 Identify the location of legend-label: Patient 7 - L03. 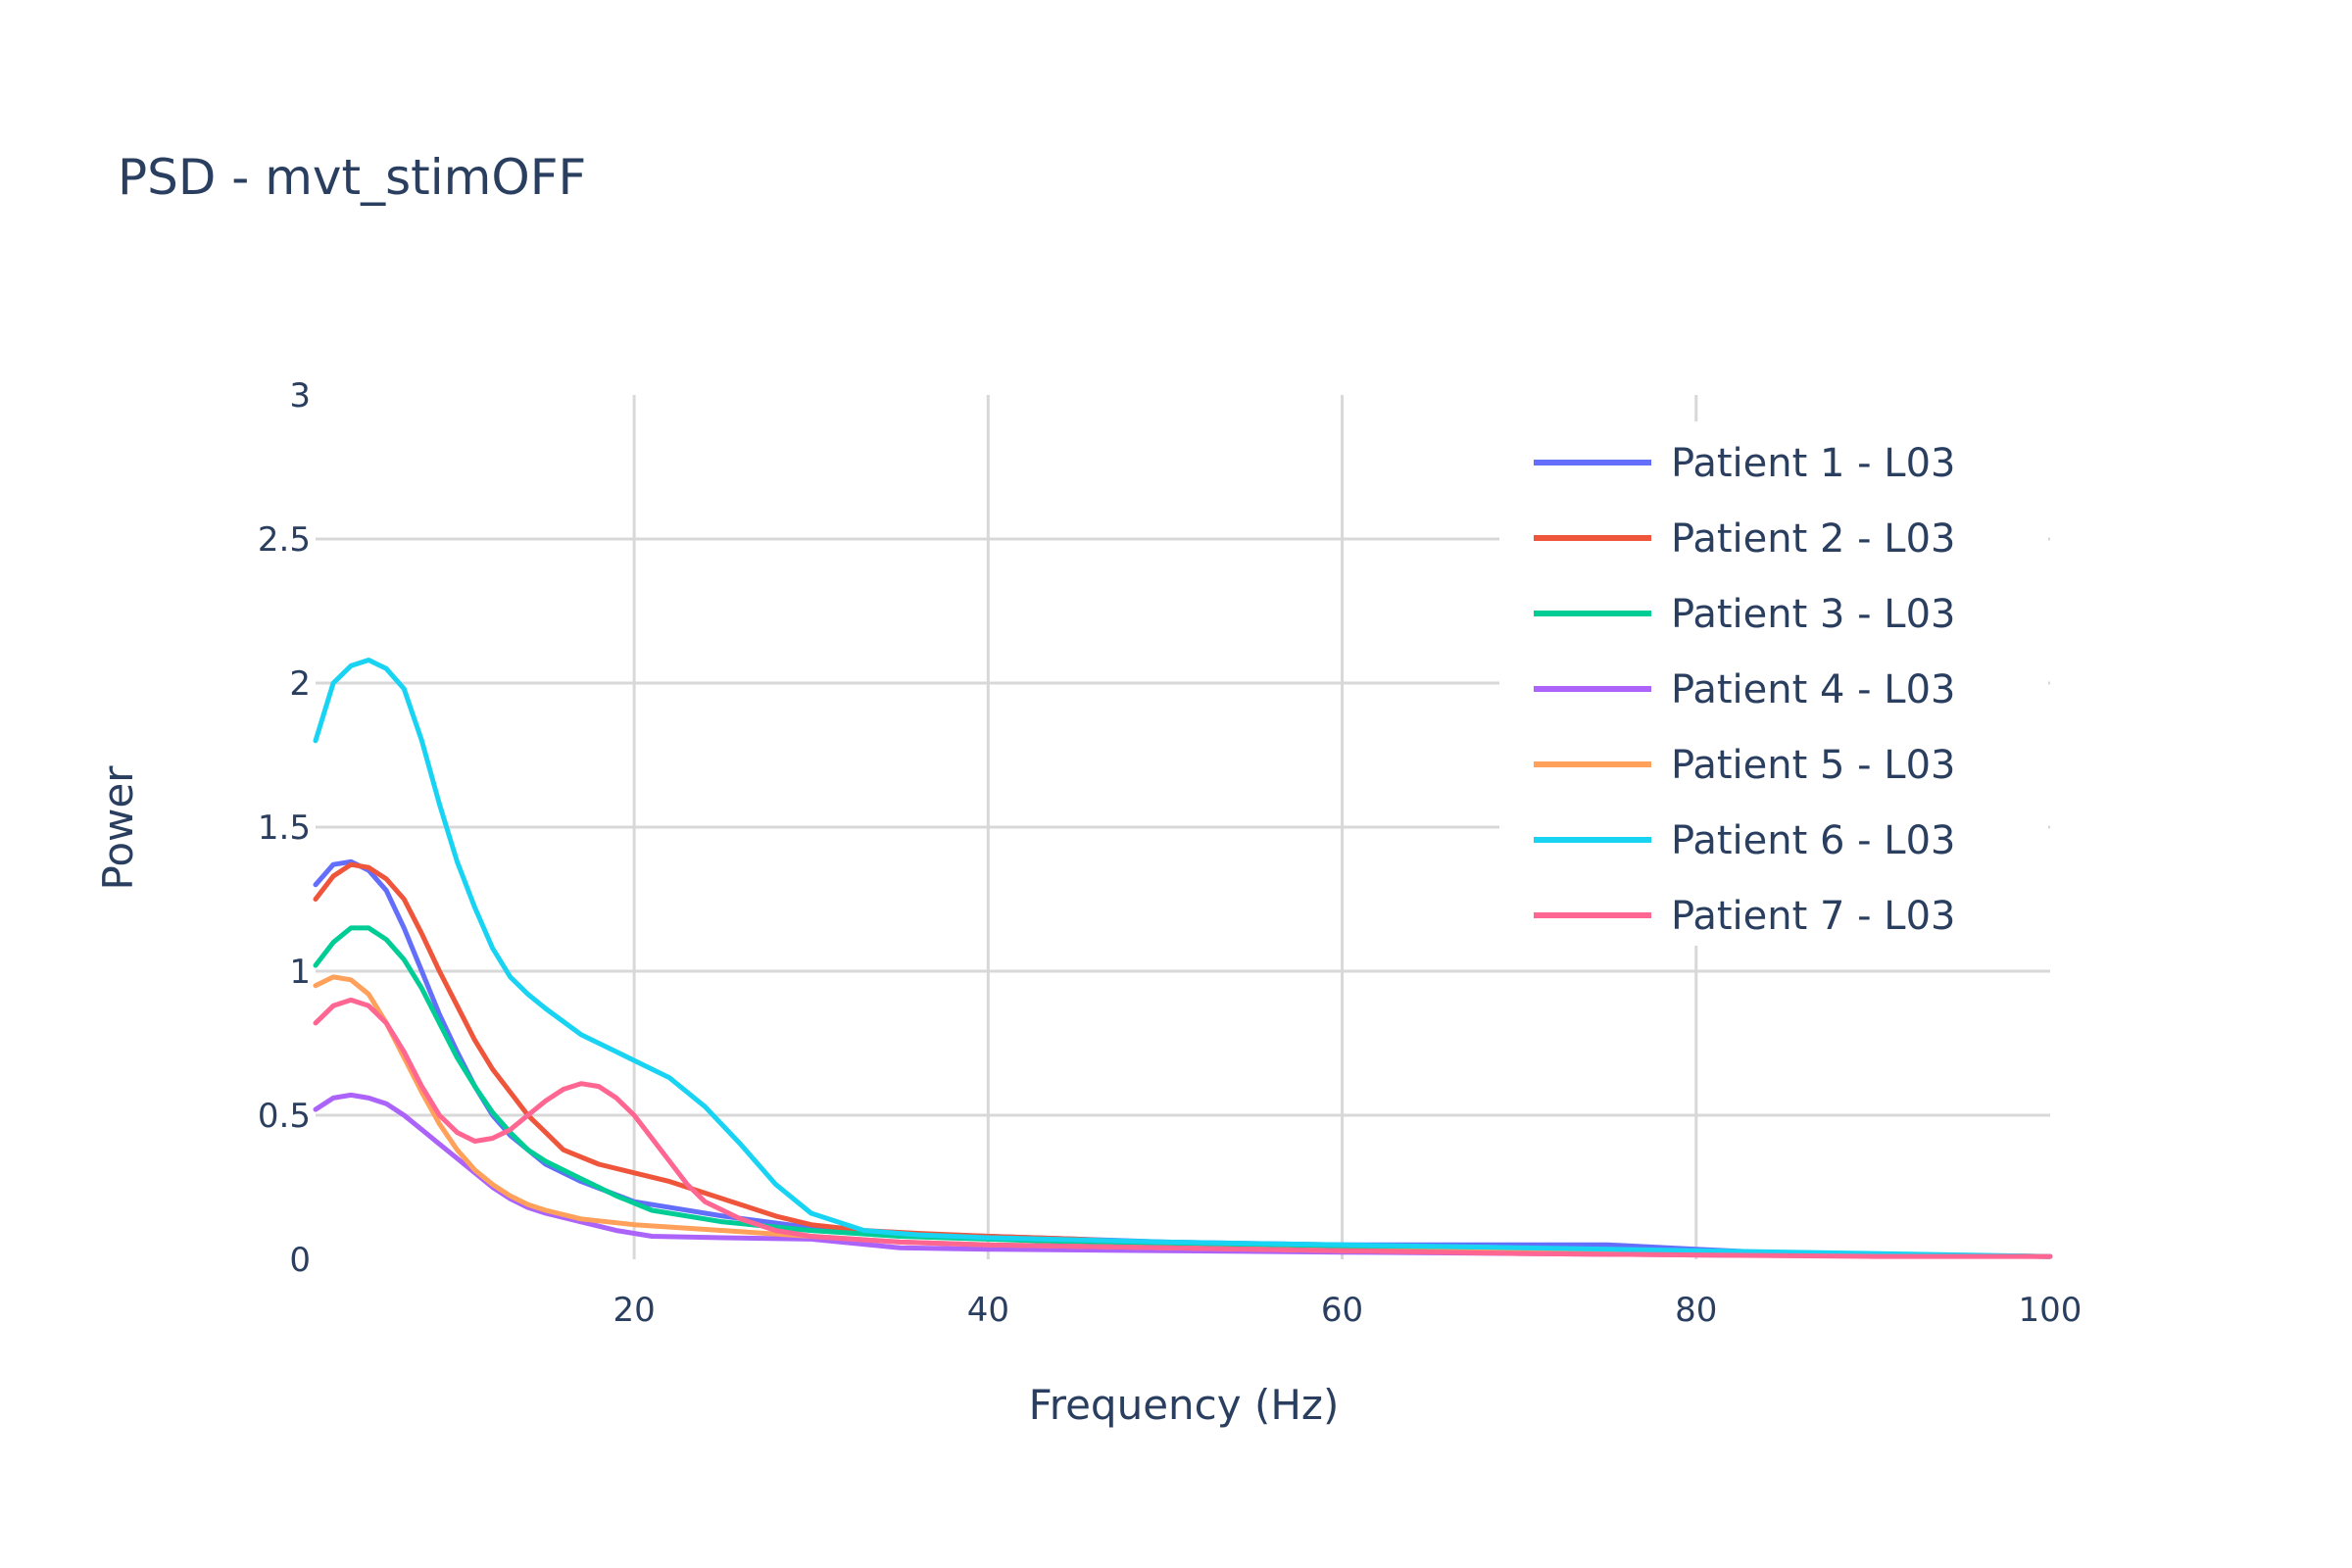
(1813, 916).